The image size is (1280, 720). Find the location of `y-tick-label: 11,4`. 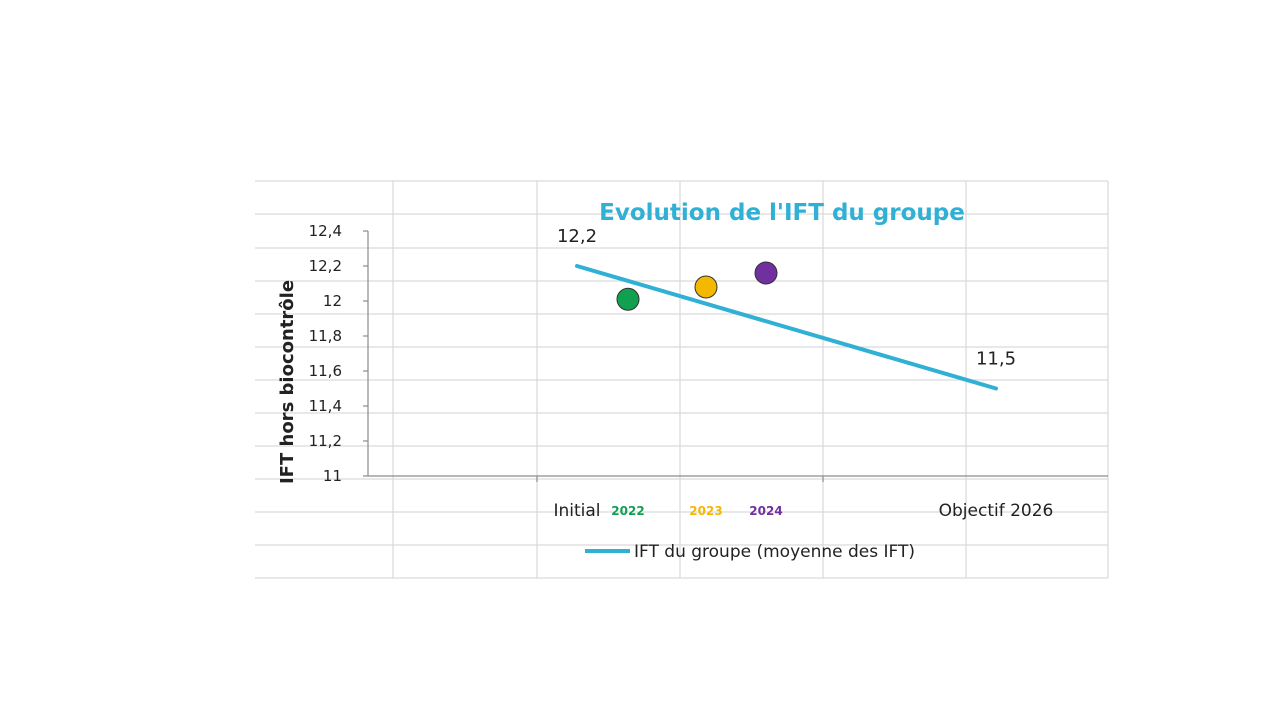

y-tick-label: 11,4 is located at coordinates (325, 406).